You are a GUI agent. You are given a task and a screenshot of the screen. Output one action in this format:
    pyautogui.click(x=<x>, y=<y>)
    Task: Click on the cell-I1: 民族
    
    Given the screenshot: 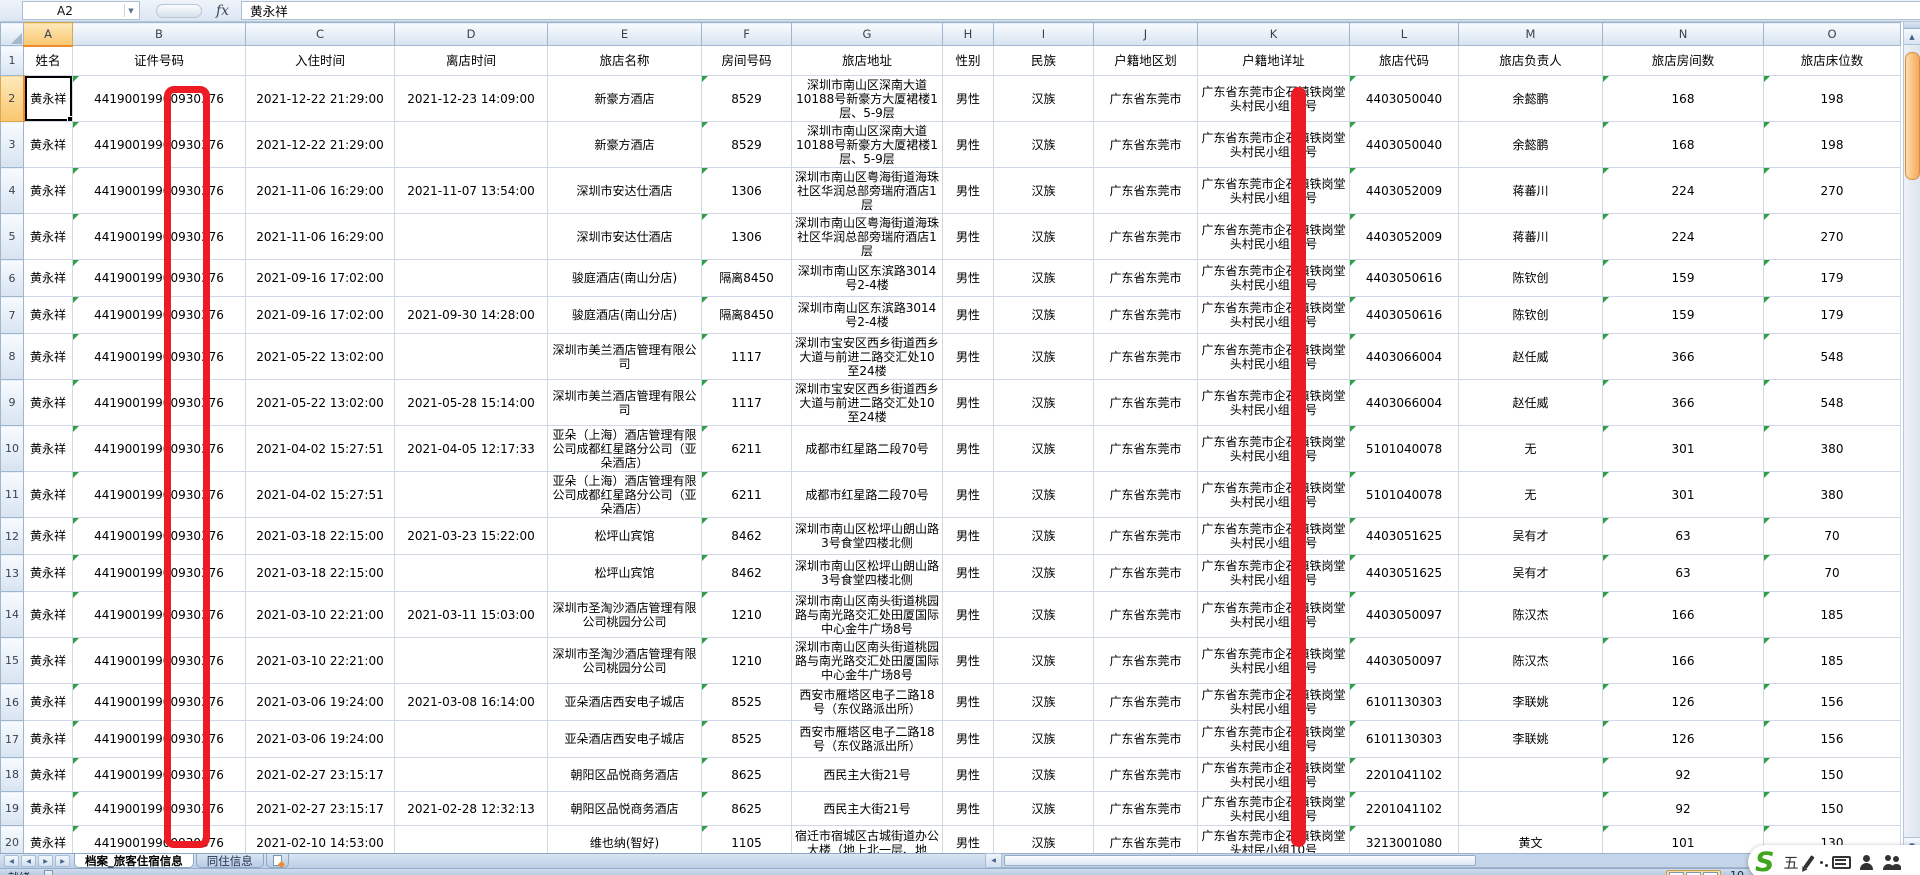 What is the action you would take?
    pyautogui.click(x=1043, y=60)
    